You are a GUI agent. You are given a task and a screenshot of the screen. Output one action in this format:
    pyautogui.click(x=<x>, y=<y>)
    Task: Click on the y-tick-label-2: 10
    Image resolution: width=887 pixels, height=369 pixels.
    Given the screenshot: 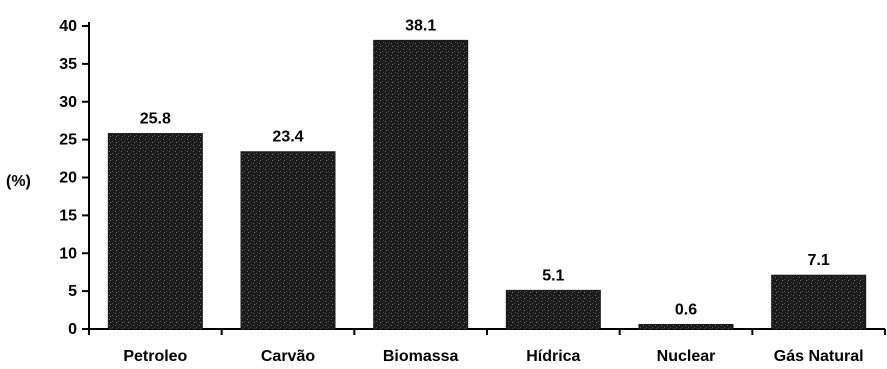 What is the action you would take?
    pyautogui.click(x=68, y=253)
    